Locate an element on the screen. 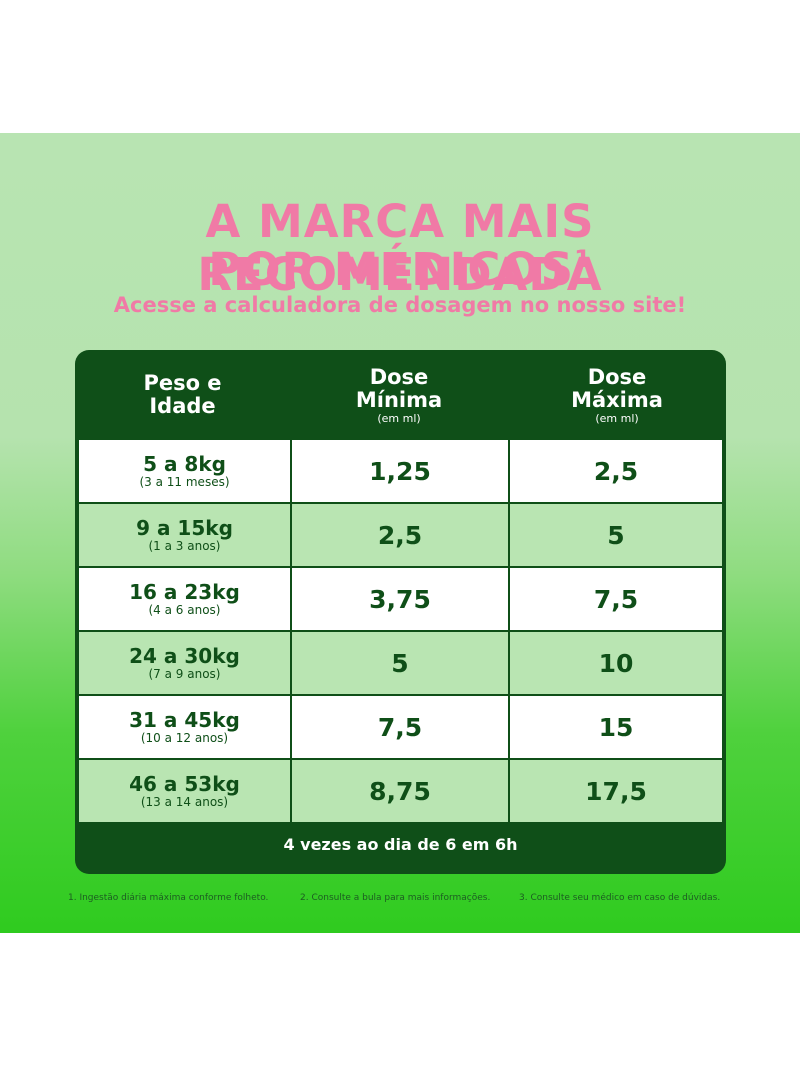 Image resolution: width=800 pixels, height=1067 pixels. age-range: (7 a 9 anos) is located at coordinates (184, 674).